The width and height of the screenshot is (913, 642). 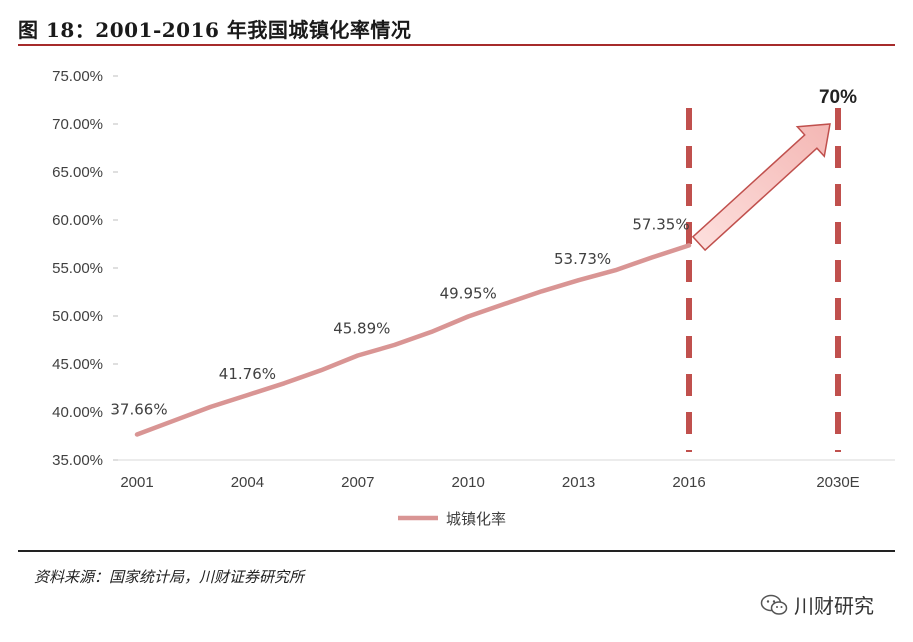 What do you see at coordinates (77, 124) in the screenshot?
I see `y-tick-label: 70.00%` at bounding box center [77, 124].